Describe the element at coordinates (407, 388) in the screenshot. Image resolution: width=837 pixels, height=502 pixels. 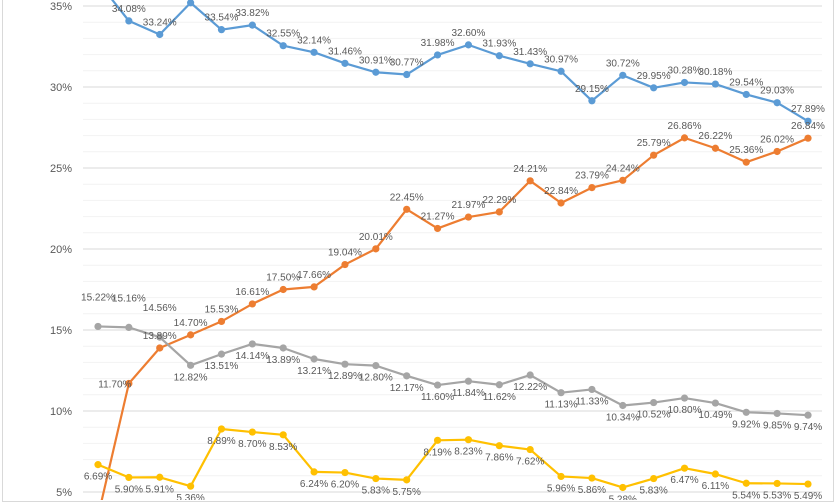
I see `data-label: 12.17%` at that location.